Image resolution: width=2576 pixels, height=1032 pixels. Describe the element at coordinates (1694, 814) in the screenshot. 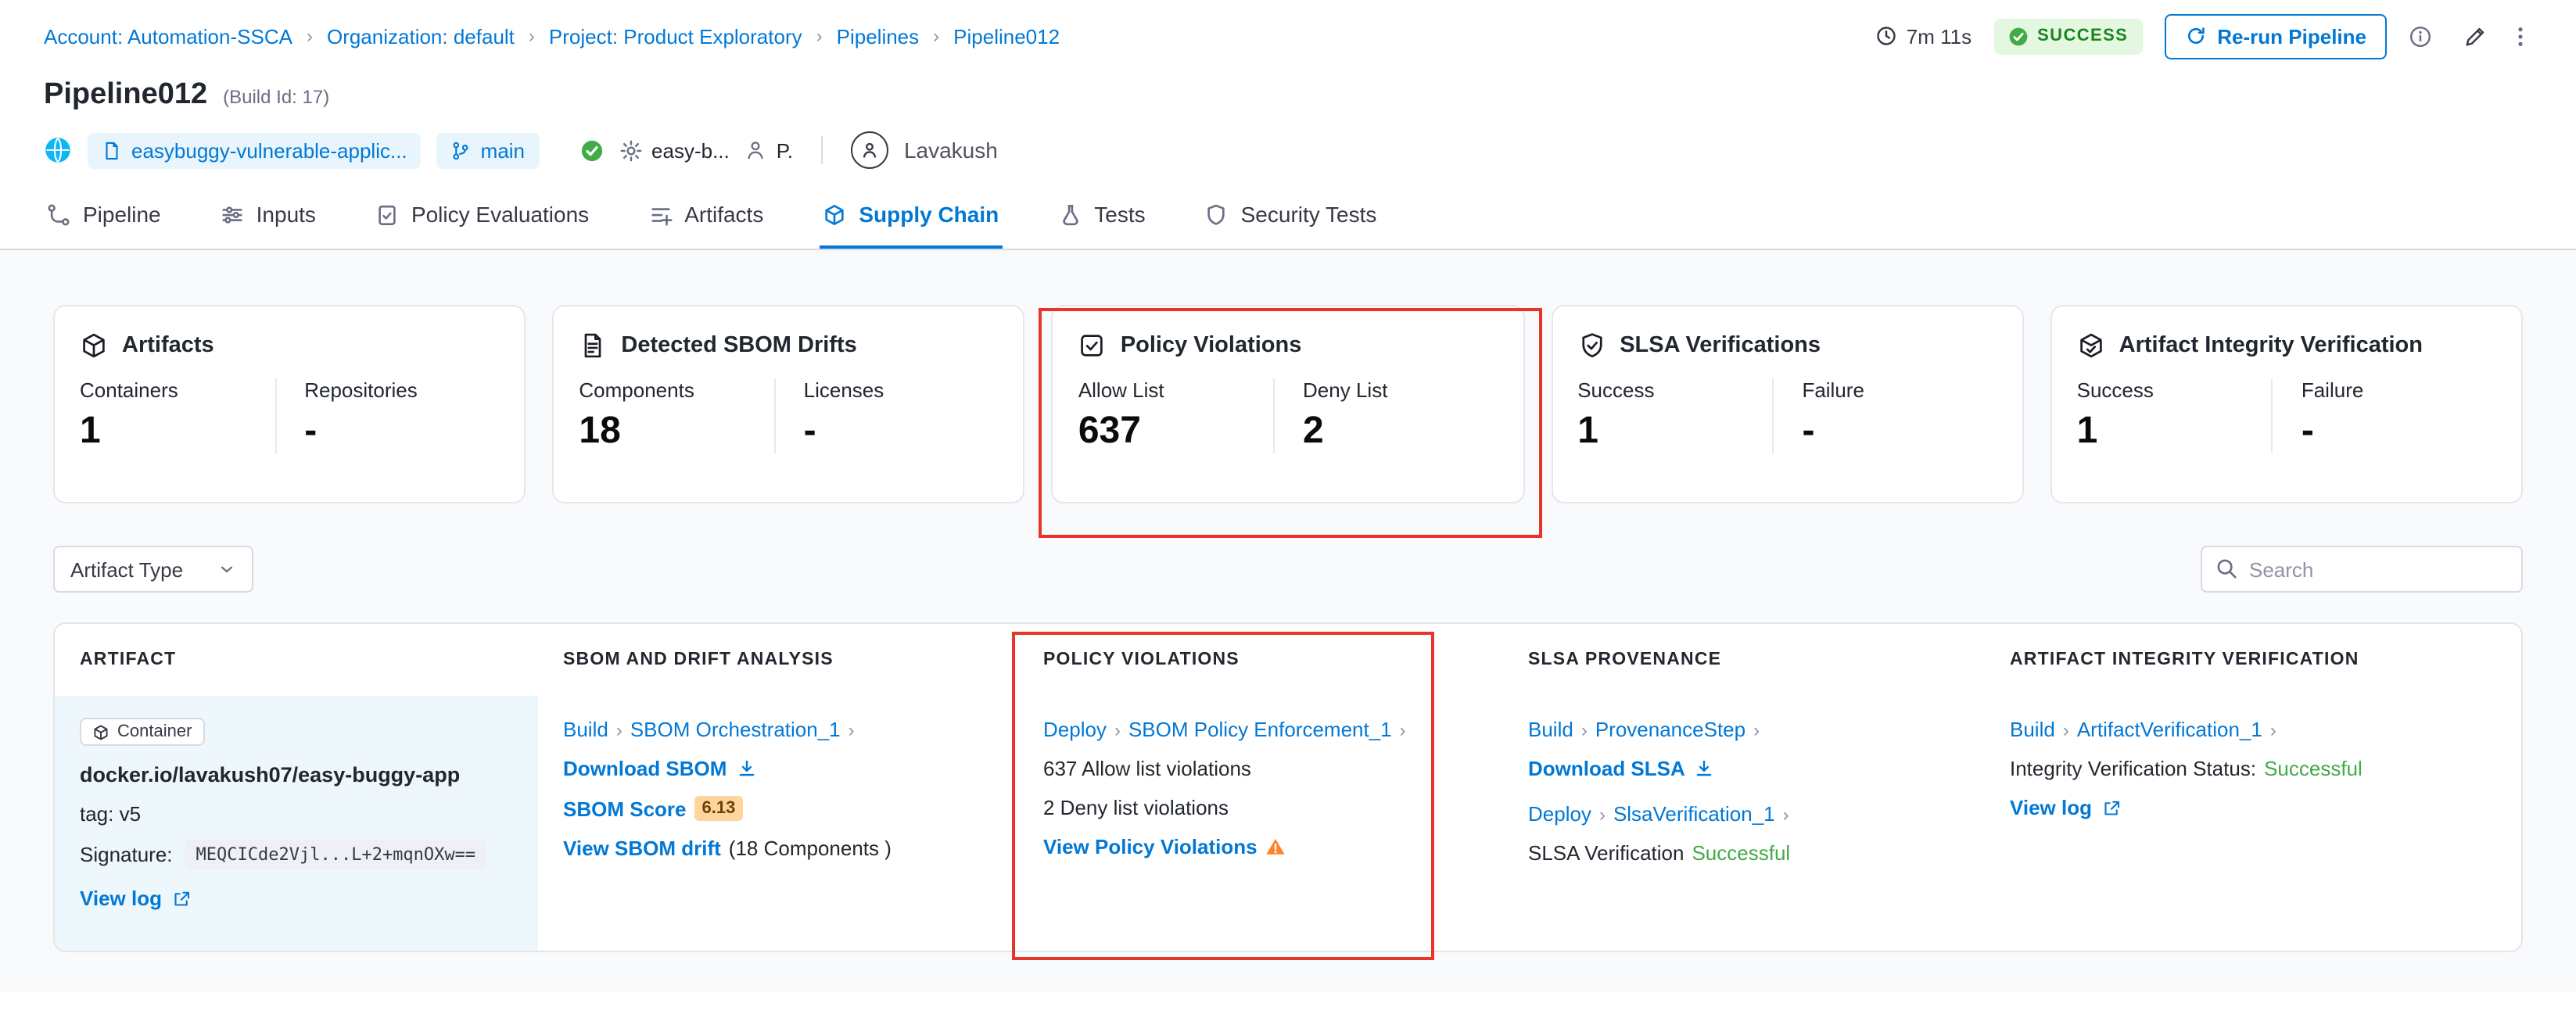

I see `slsa-verification-step-link: SlsaVerification_1` at that location.